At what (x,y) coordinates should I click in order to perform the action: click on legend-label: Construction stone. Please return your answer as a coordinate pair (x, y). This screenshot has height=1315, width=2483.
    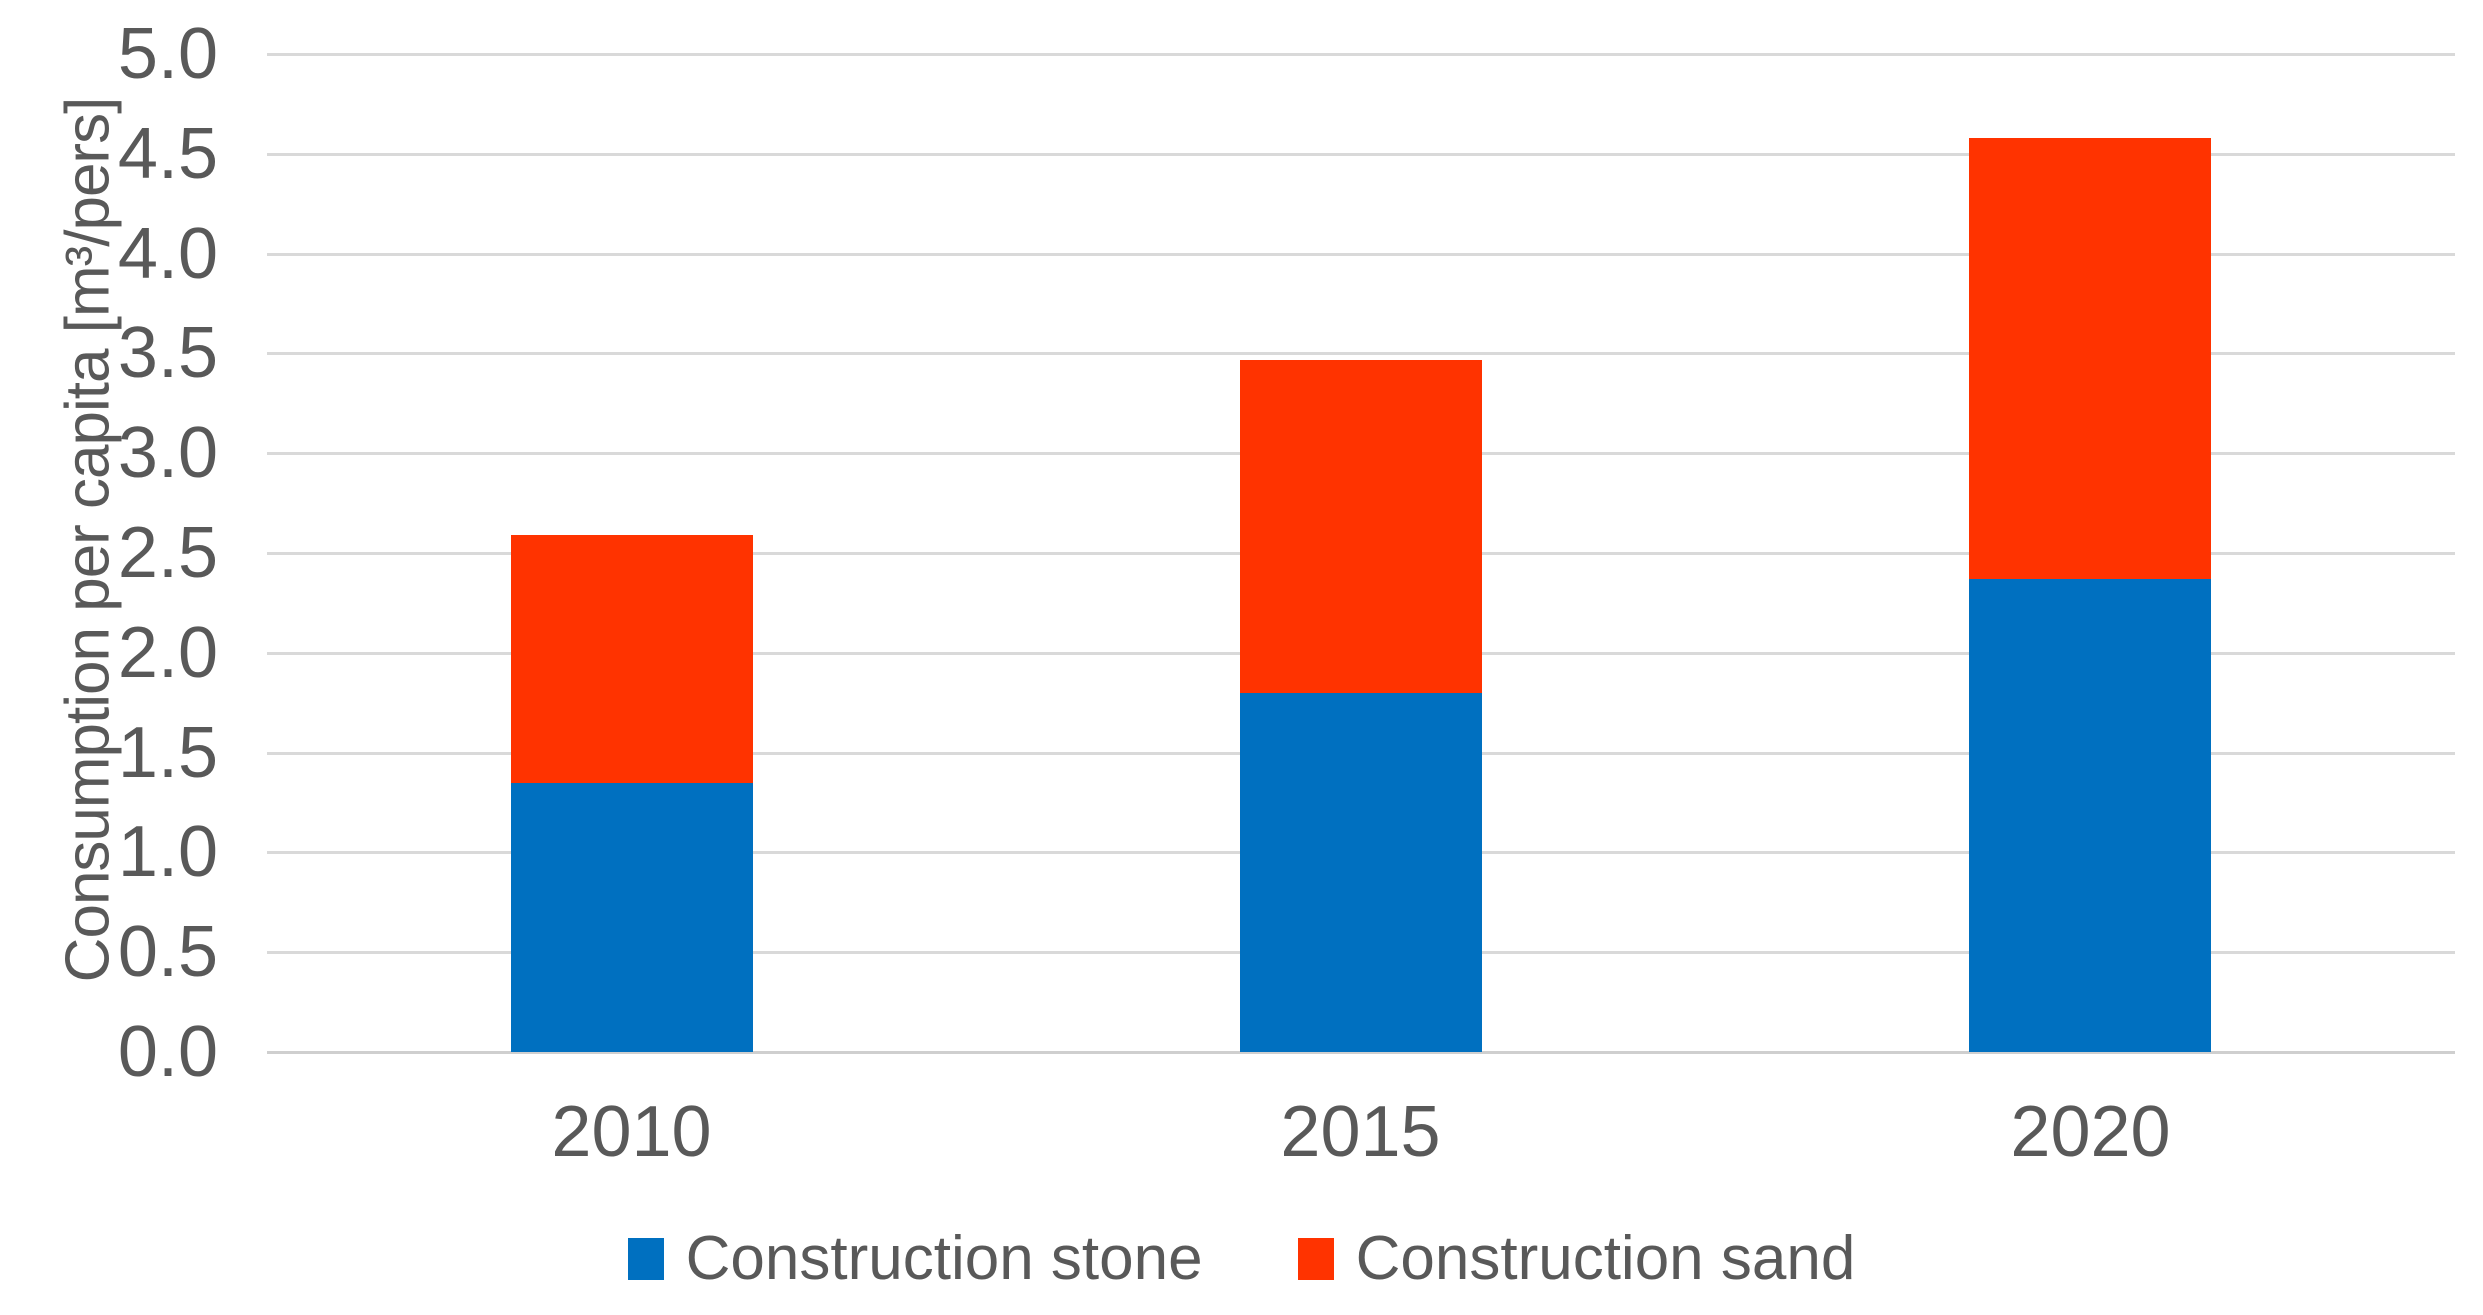
    Looking at the image, I should click on (944, 1258).